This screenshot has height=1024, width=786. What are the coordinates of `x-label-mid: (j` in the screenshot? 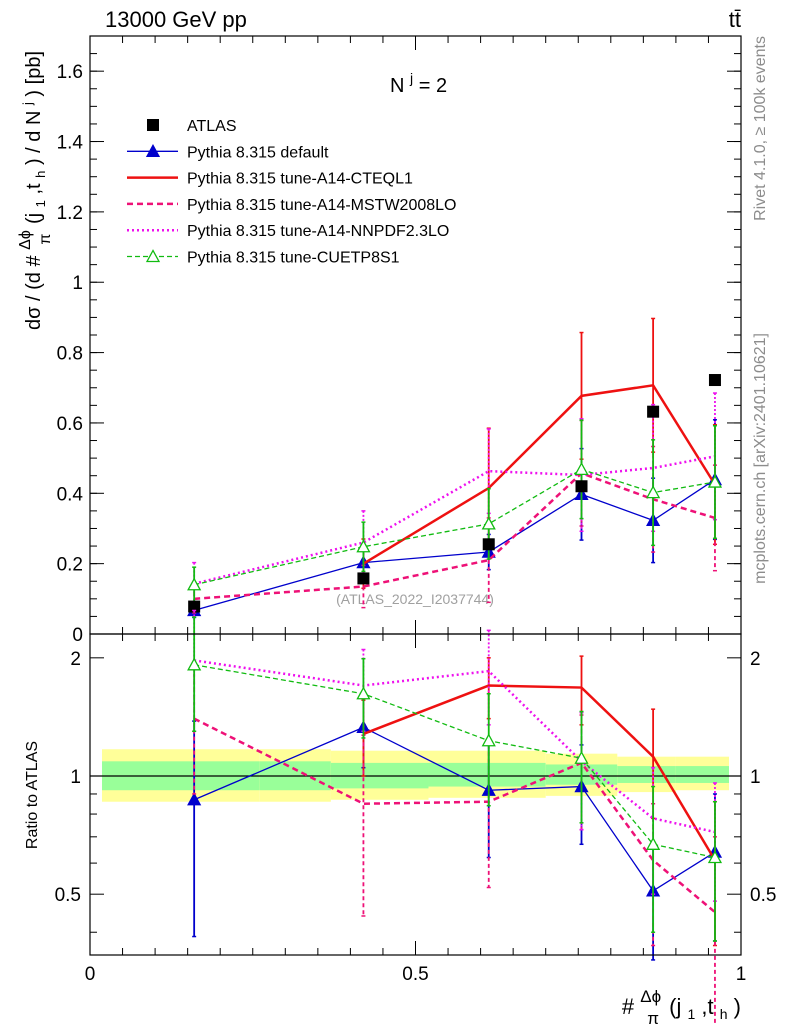 It's located at (675, 1006).